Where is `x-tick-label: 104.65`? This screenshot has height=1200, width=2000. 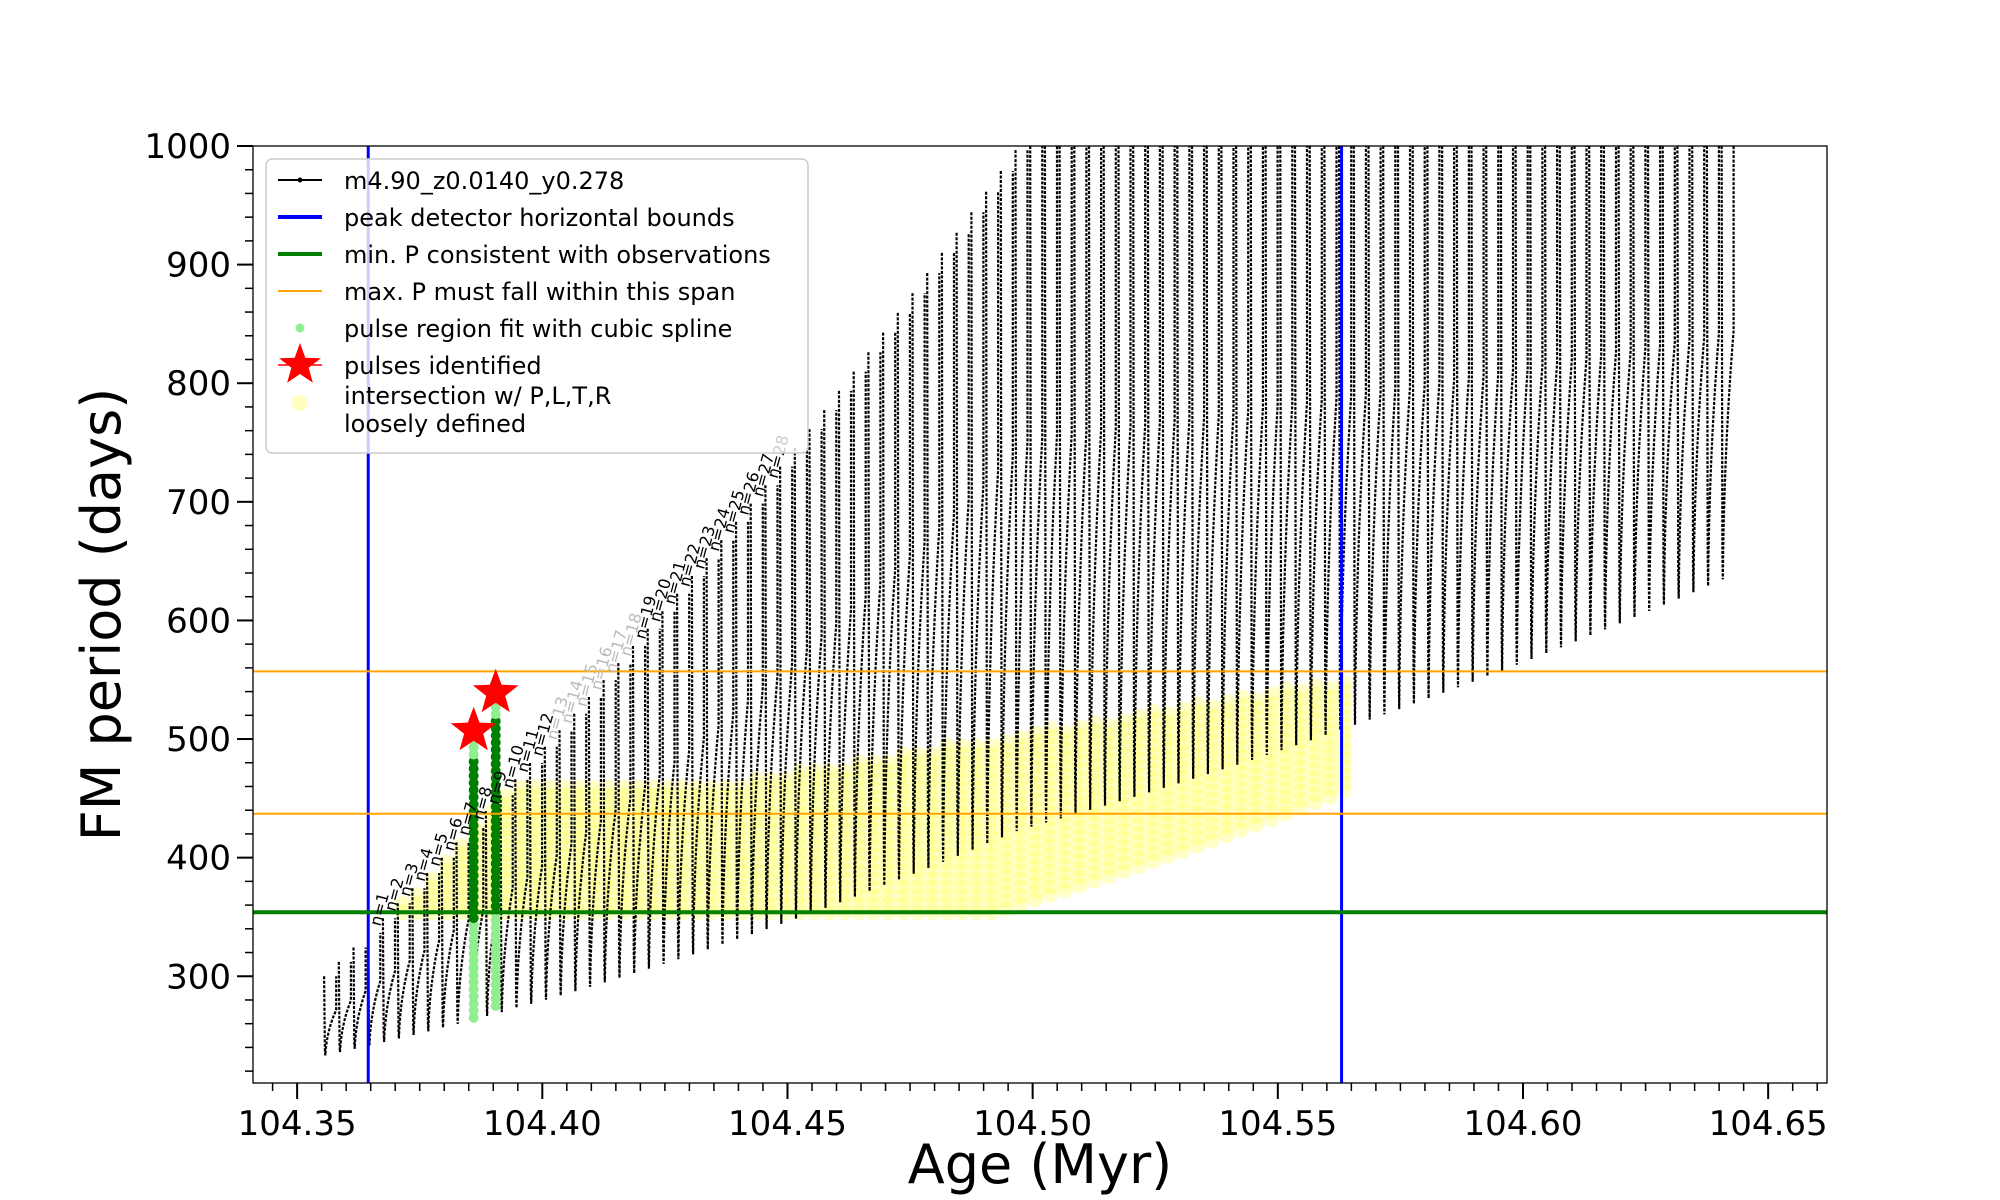
x-tick-label: 104.65 is located at coordinates (1768, 1124).